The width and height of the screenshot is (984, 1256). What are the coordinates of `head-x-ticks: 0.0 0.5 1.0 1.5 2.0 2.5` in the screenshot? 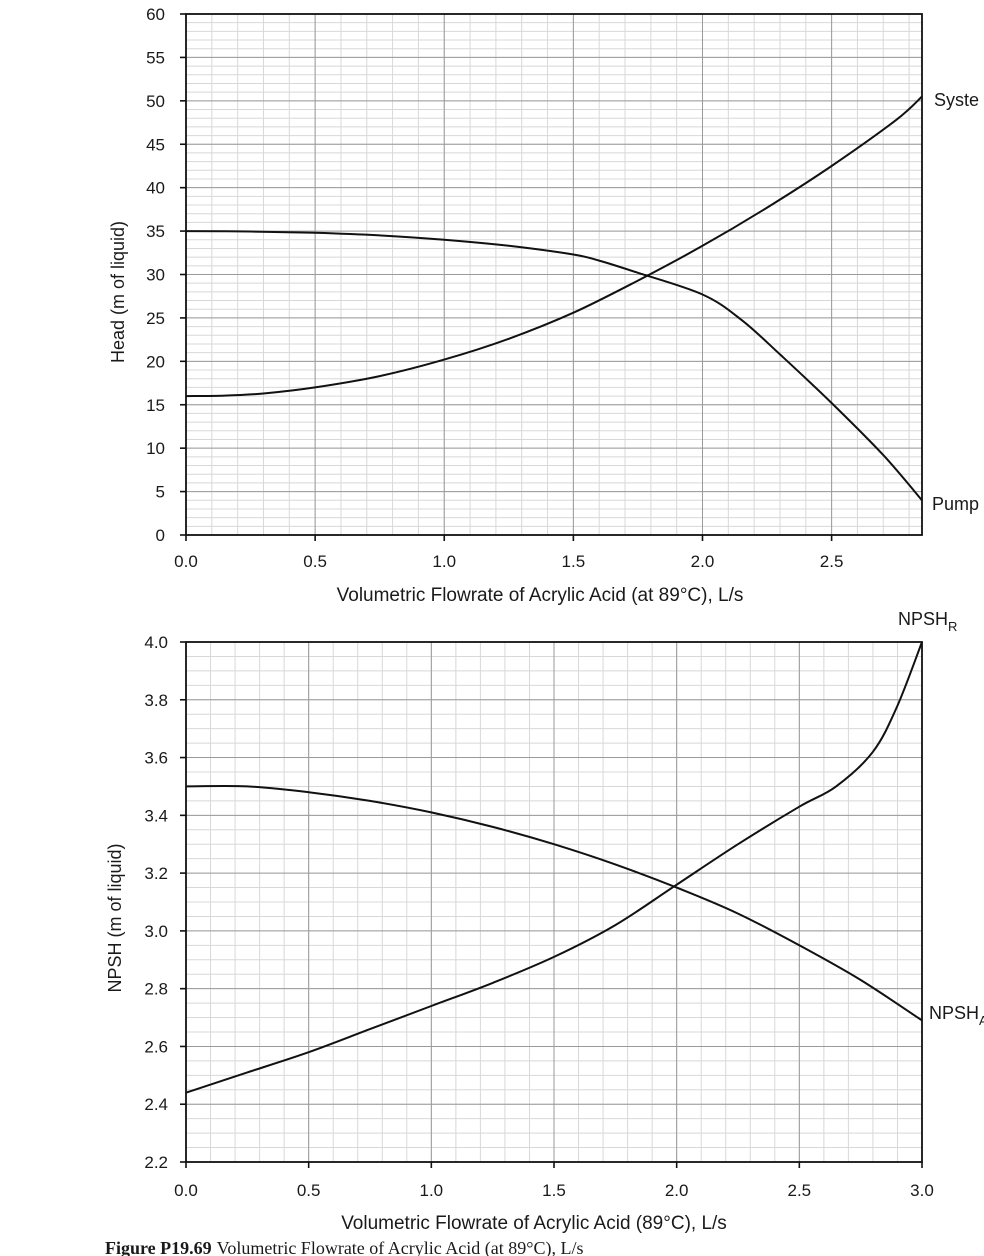 It's located at (508, 553).